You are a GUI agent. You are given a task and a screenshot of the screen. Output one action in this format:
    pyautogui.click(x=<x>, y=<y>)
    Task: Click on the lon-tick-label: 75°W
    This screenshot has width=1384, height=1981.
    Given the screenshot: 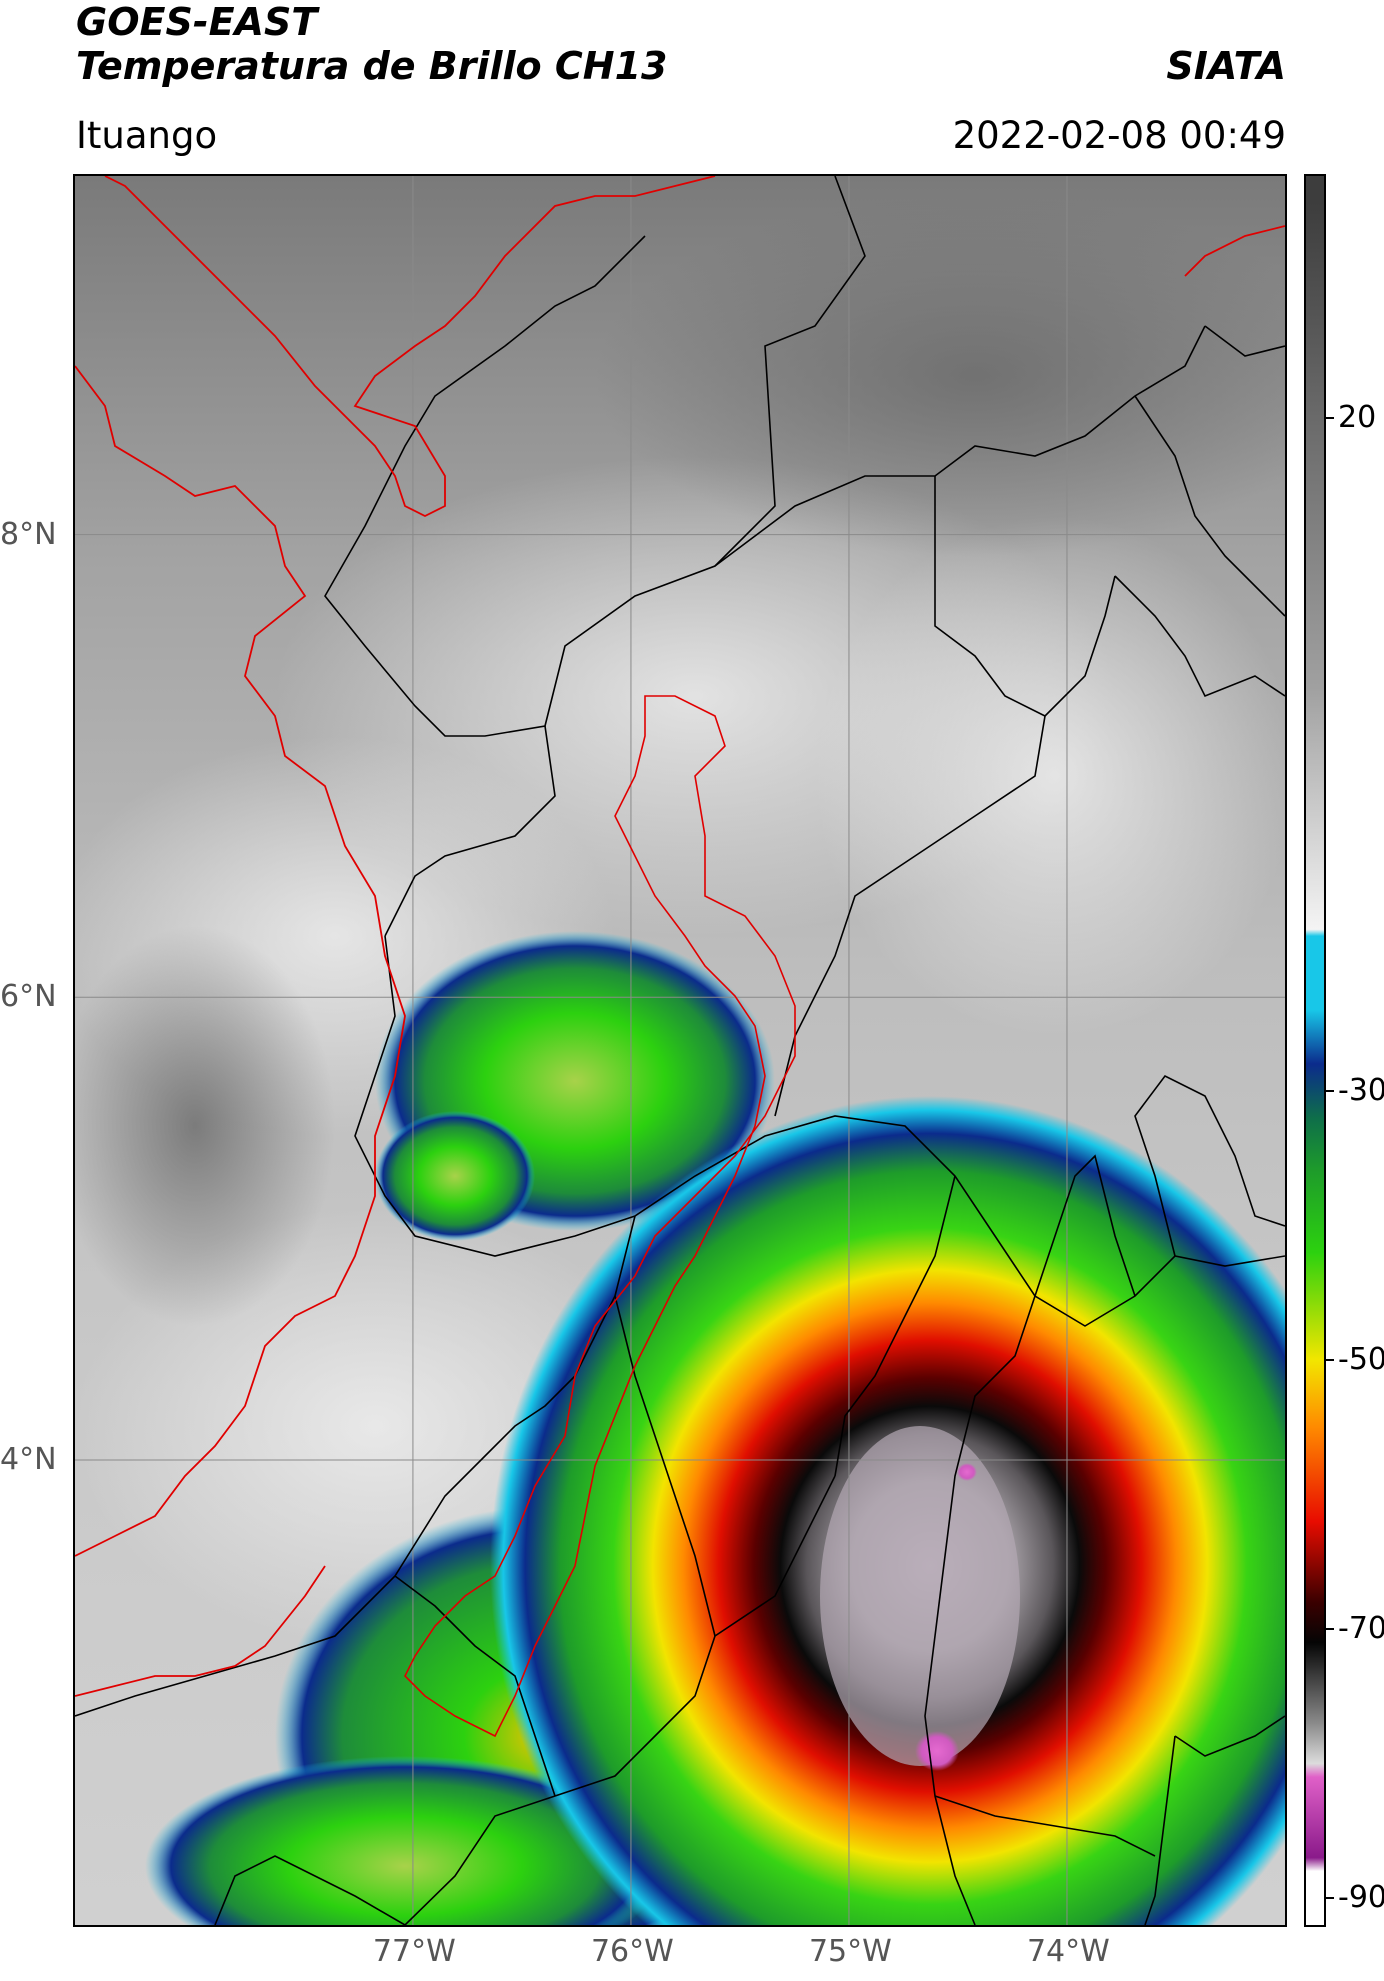 What is the action you would take?
    pyautogui.click(x=850, y=1951)
    